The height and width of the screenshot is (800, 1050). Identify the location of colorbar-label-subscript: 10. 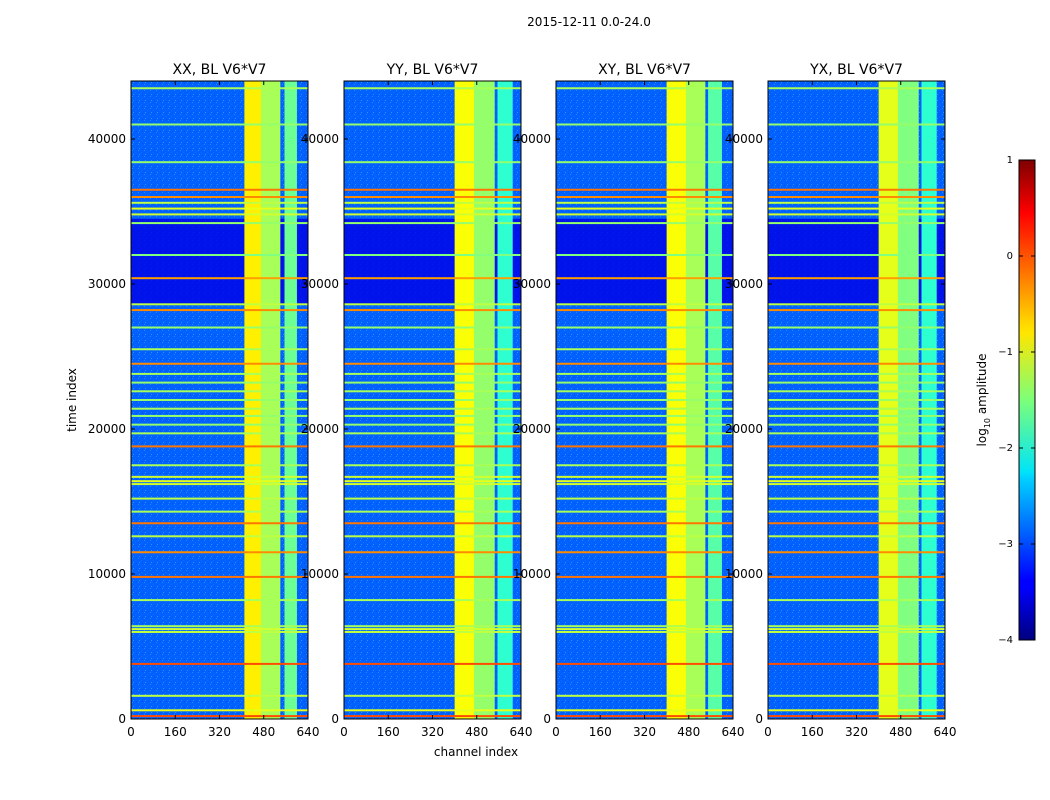
(987, 423).